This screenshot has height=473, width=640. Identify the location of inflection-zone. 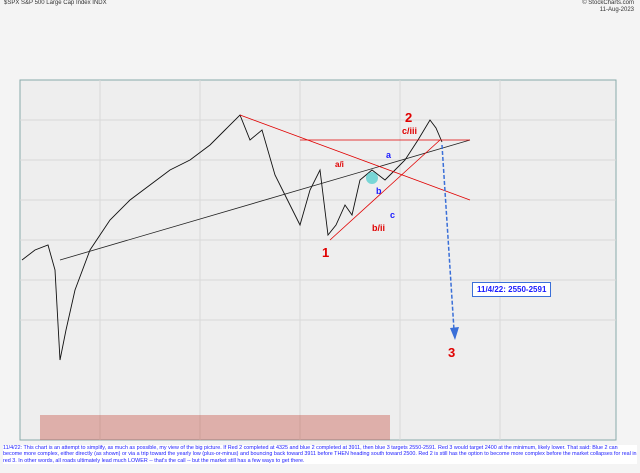
(372, 178).